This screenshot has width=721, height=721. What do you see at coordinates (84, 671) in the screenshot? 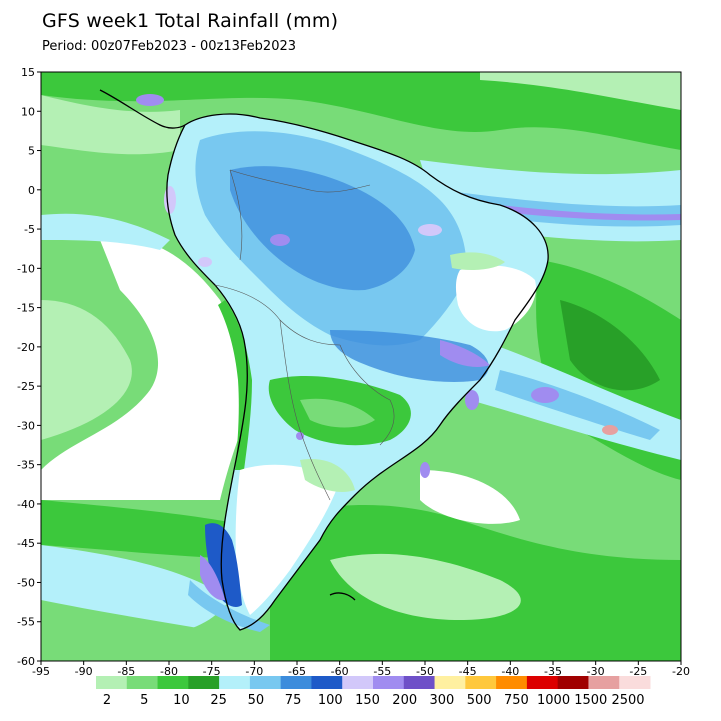
I see `x-tick-label: -90` at bounding box center [84, 671].